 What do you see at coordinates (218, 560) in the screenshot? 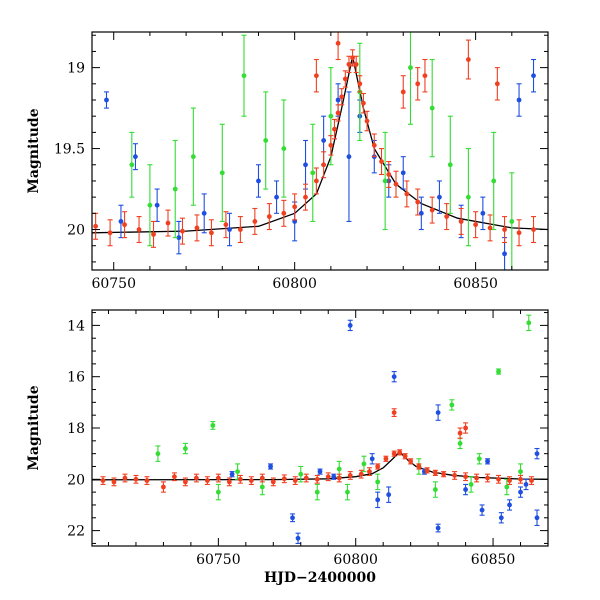
I see `x-tick-label: 60750` at bounding box center [218, 560].